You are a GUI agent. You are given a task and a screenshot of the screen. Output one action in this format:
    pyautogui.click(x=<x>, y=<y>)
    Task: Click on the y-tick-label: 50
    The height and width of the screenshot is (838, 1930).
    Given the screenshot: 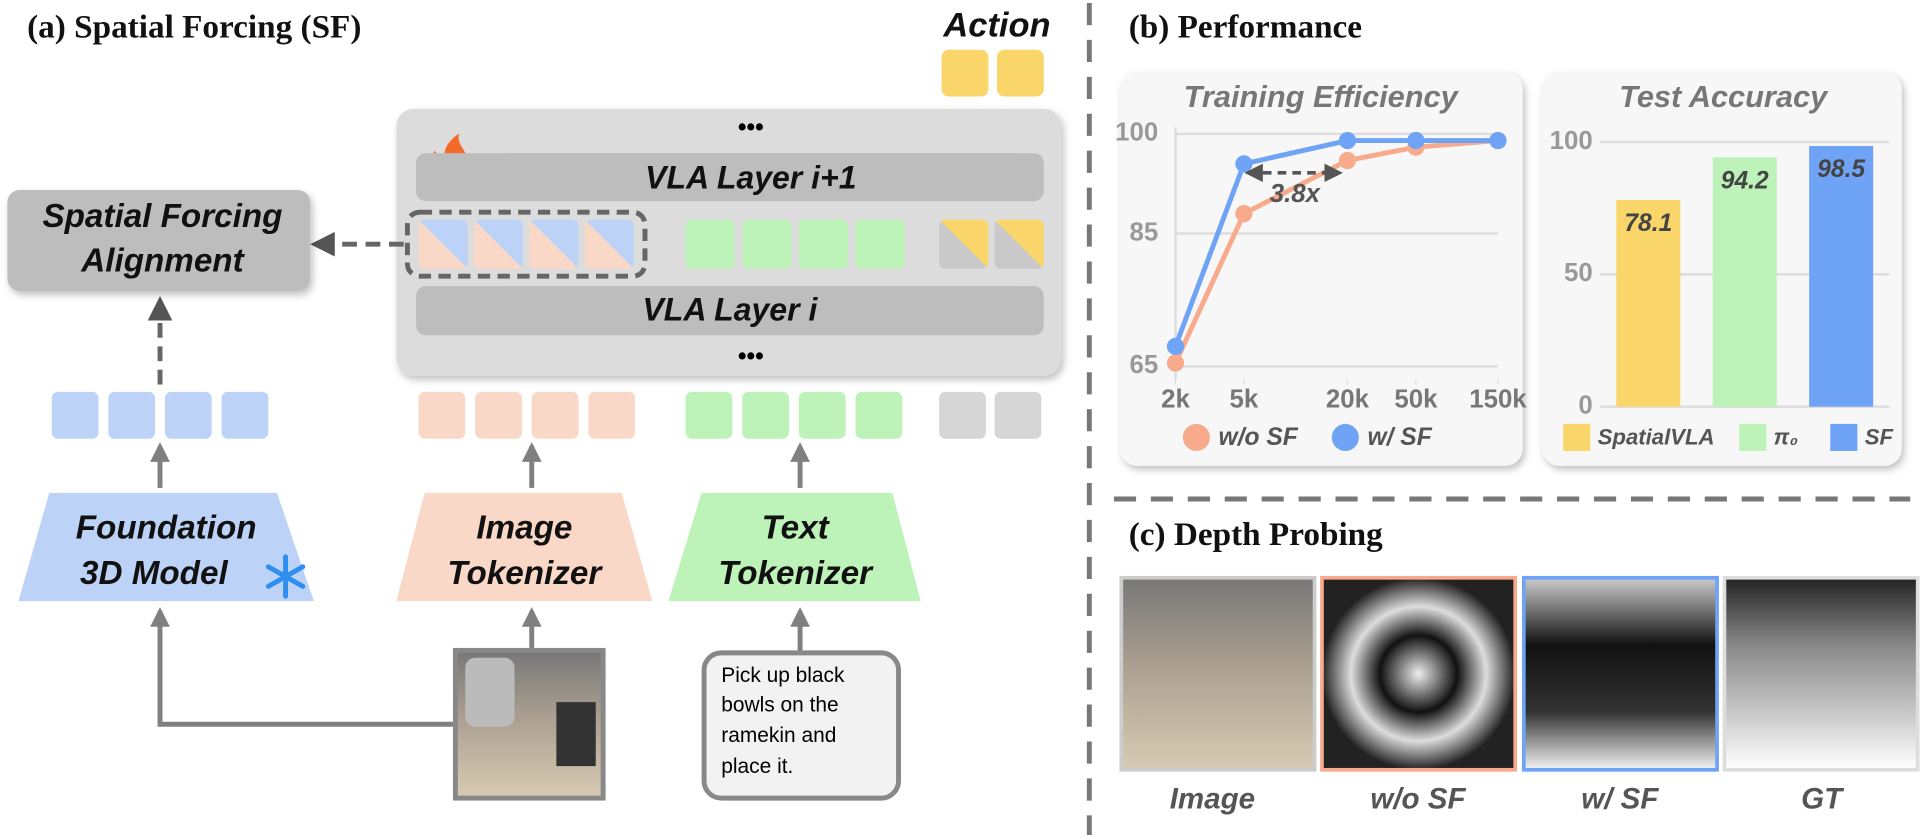 What is the action you would take?
    pyautogui.click(x=1578, y=273)
    